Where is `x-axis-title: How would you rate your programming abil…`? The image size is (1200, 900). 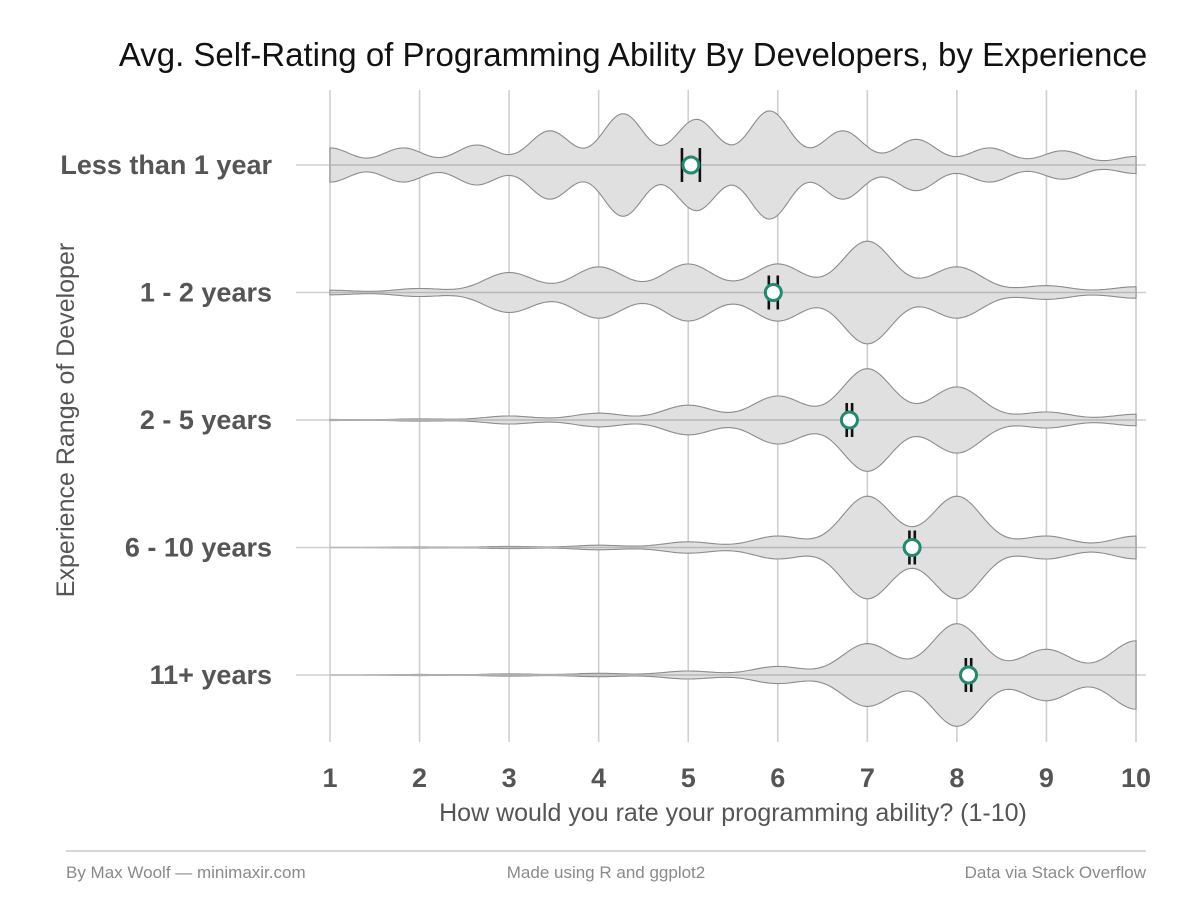 x-axis-title: How would you rate your programming abil… is located at coordinates (733, 813).